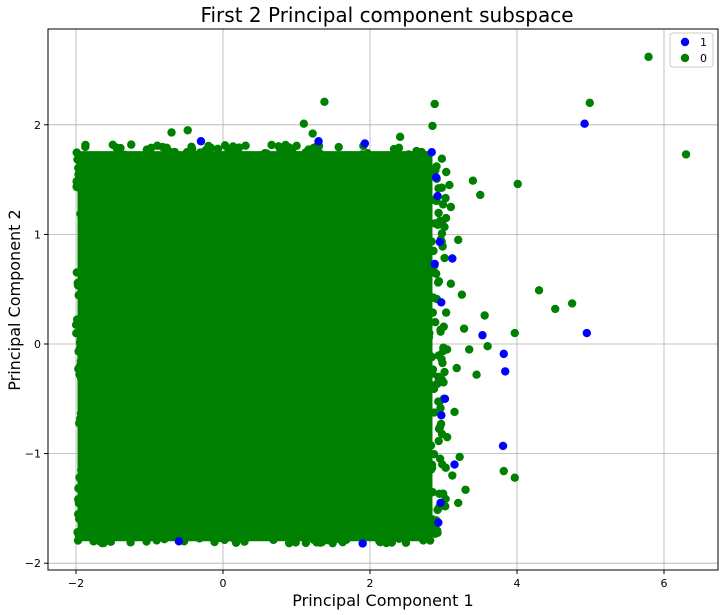  What do you see at coordinates (37, 344) in the screenshot?
I see `y-tick-label: 0` at bounding box center [37, 344].